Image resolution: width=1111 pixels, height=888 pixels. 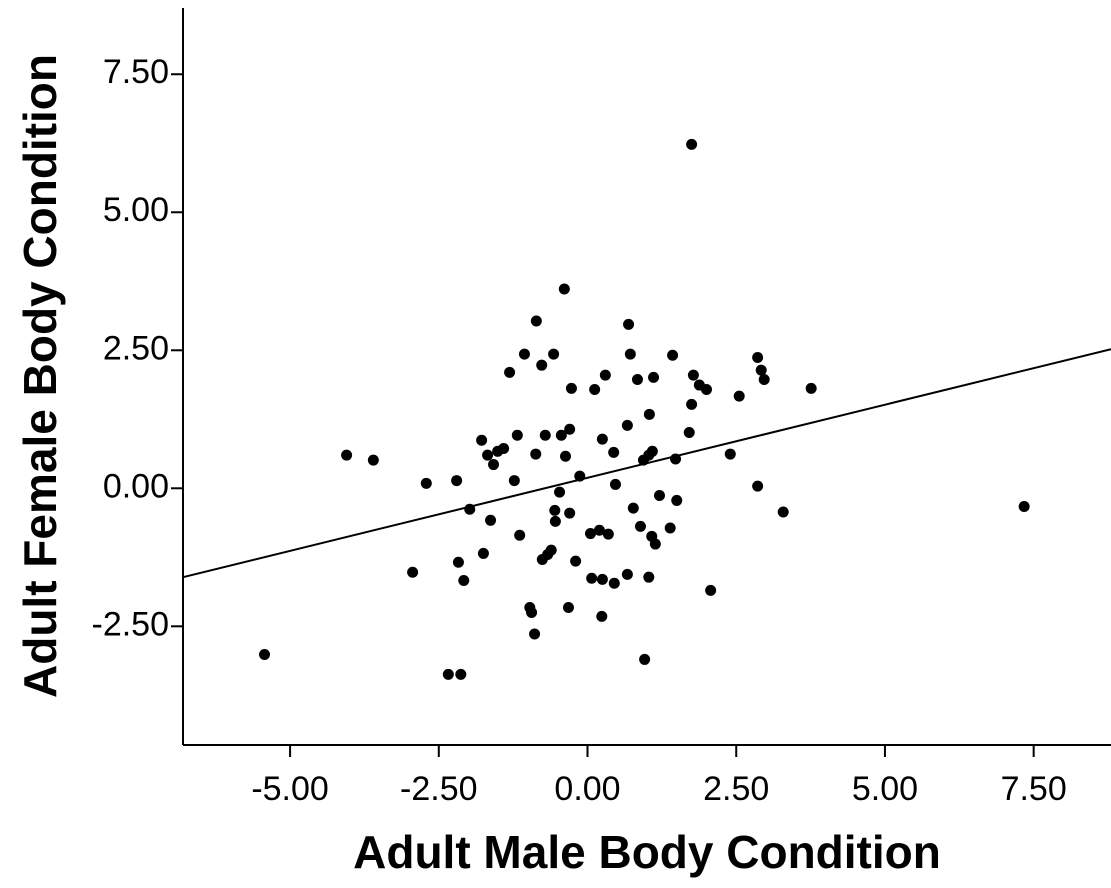 What do you see at coordinates (647, 852) in the screenshot?
I see `x-axis-title: Adult Male Body Condition` at bounding box center [647, 852].